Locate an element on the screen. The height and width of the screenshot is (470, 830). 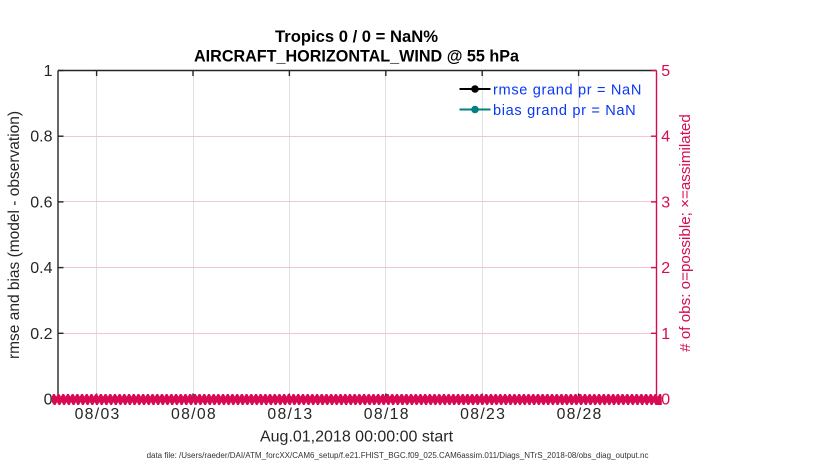
svg-text: 3 is located at coordinates (665, 202).